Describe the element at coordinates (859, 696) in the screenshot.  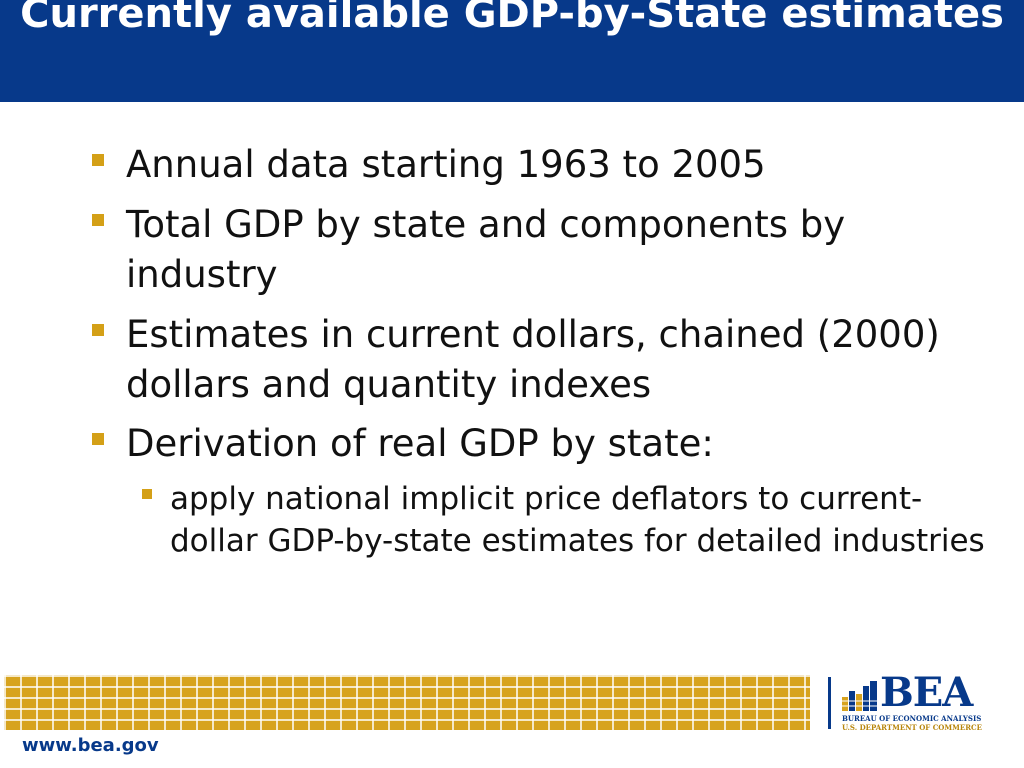
I see `bar-chart-building-icon` at that location.